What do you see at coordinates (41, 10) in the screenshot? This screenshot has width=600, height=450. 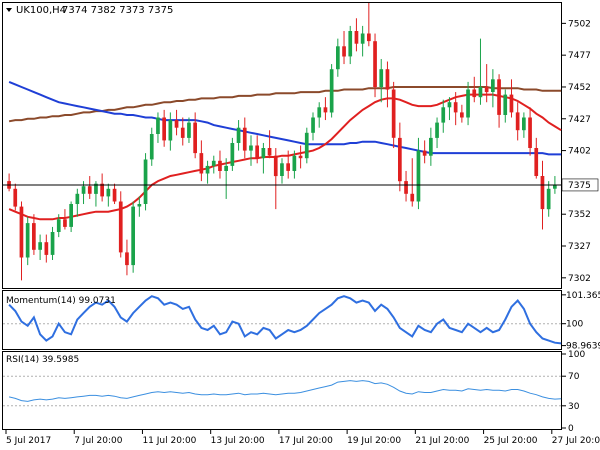 I see `symbol-label: UK100,H4` at bounding box center [41, 10].